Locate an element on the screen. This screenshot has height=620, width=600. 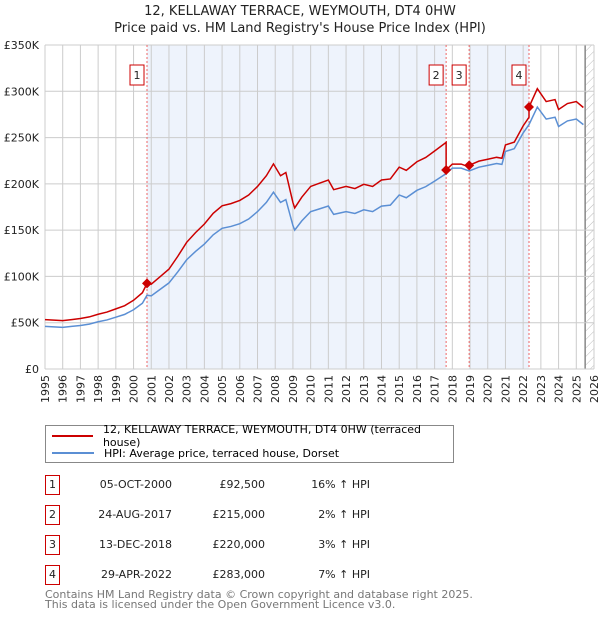
x-tick-label: 2005 is located at coordinates (222, 389).